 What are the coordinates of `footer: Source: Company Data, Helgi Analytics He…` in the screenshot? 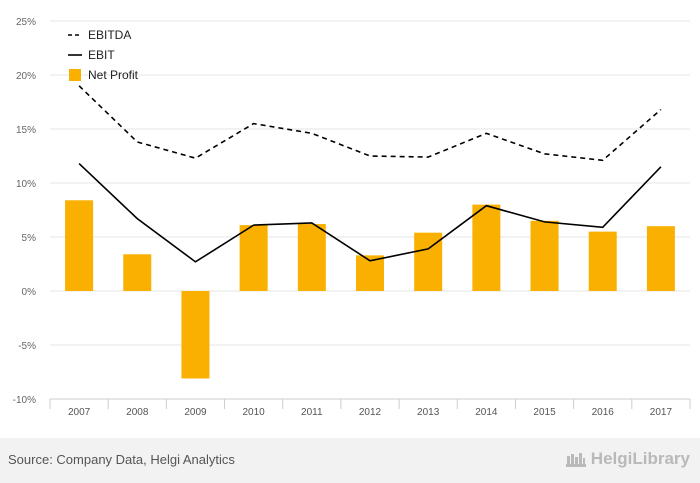 It's located at (350, 460).